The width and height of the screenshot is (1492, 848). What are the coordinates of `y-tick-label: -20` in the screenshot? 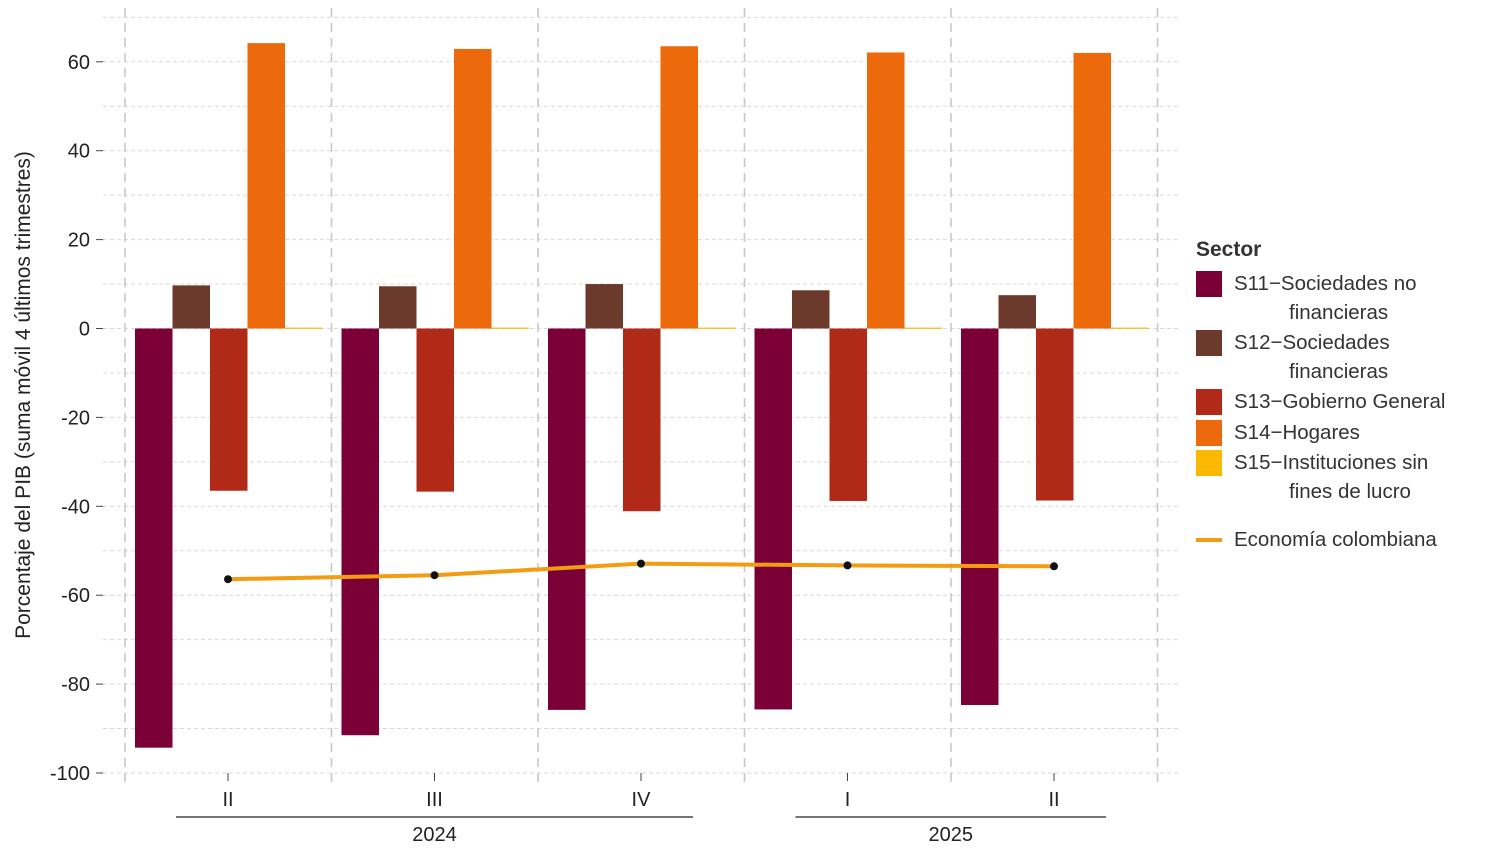 It's located at (75, 418).